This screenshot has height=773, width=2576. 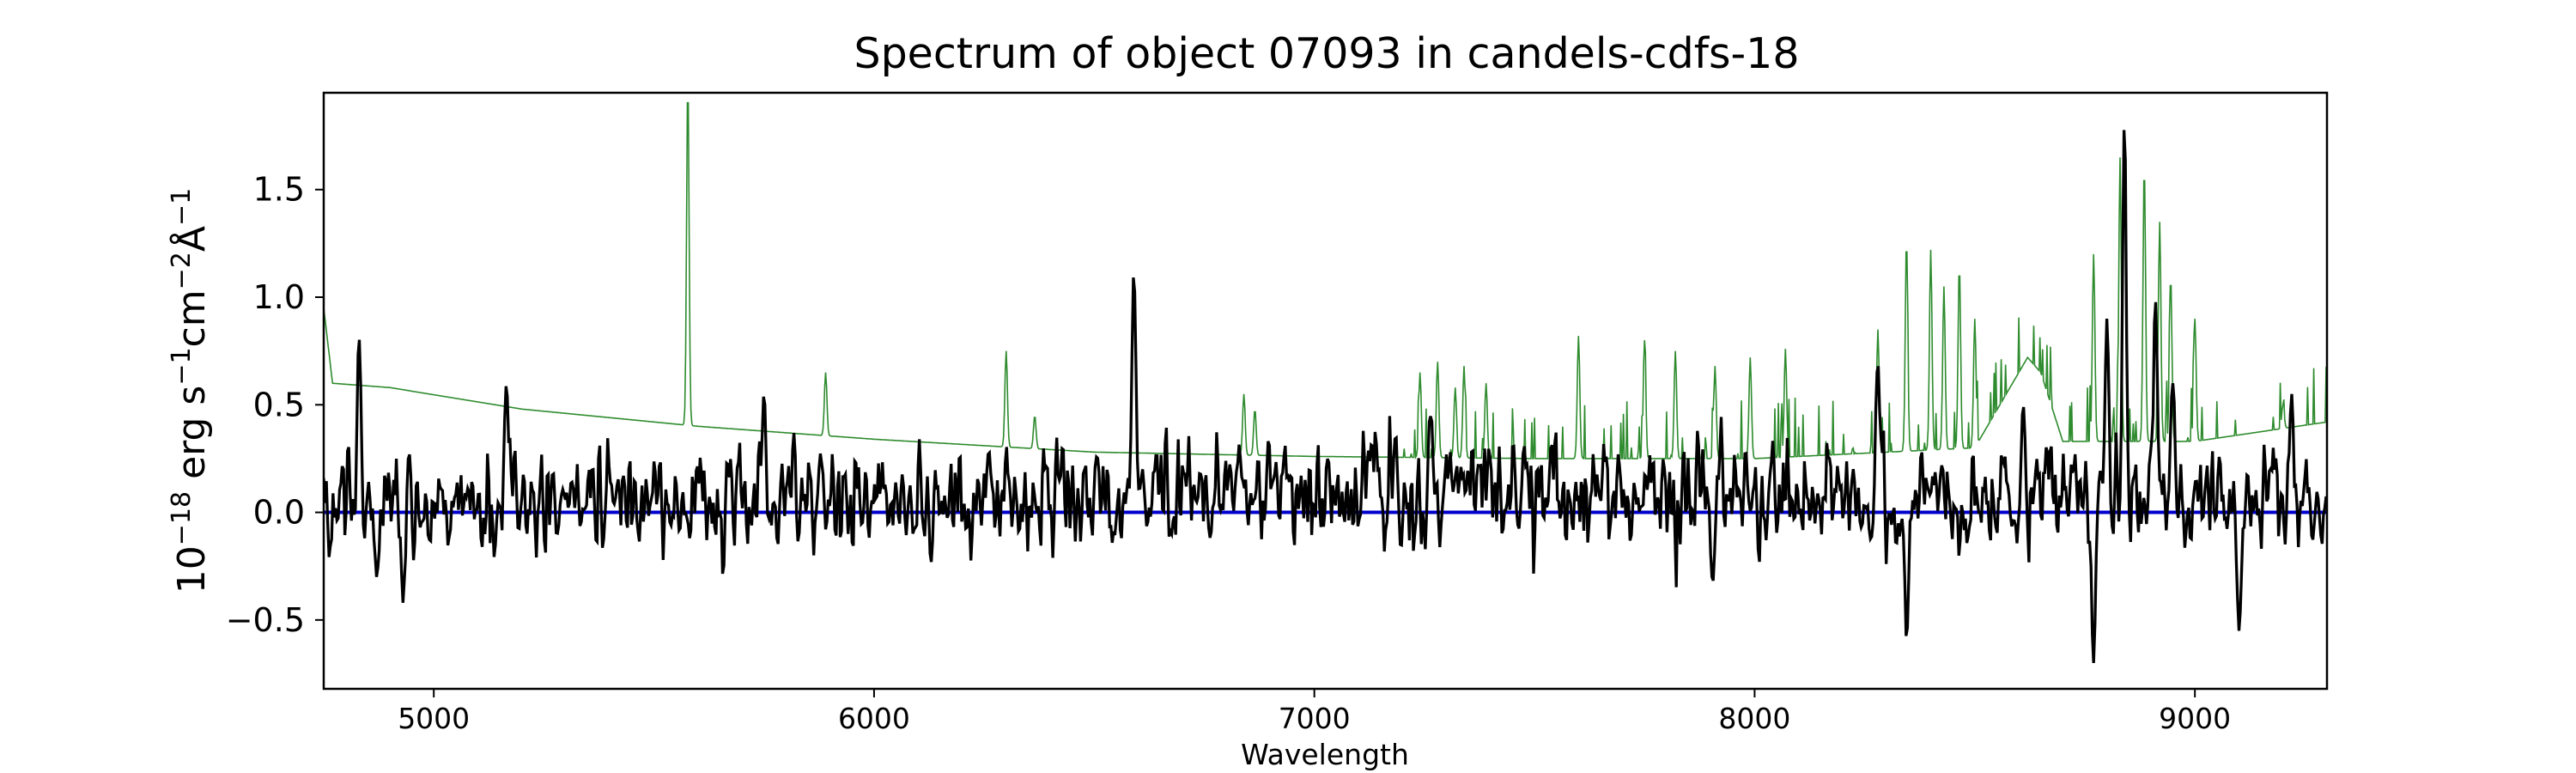 What do you see at coordinates (434, 718) in the screenshot?
I see `x-tick-label: 5000` at bounding box center [434, 718].